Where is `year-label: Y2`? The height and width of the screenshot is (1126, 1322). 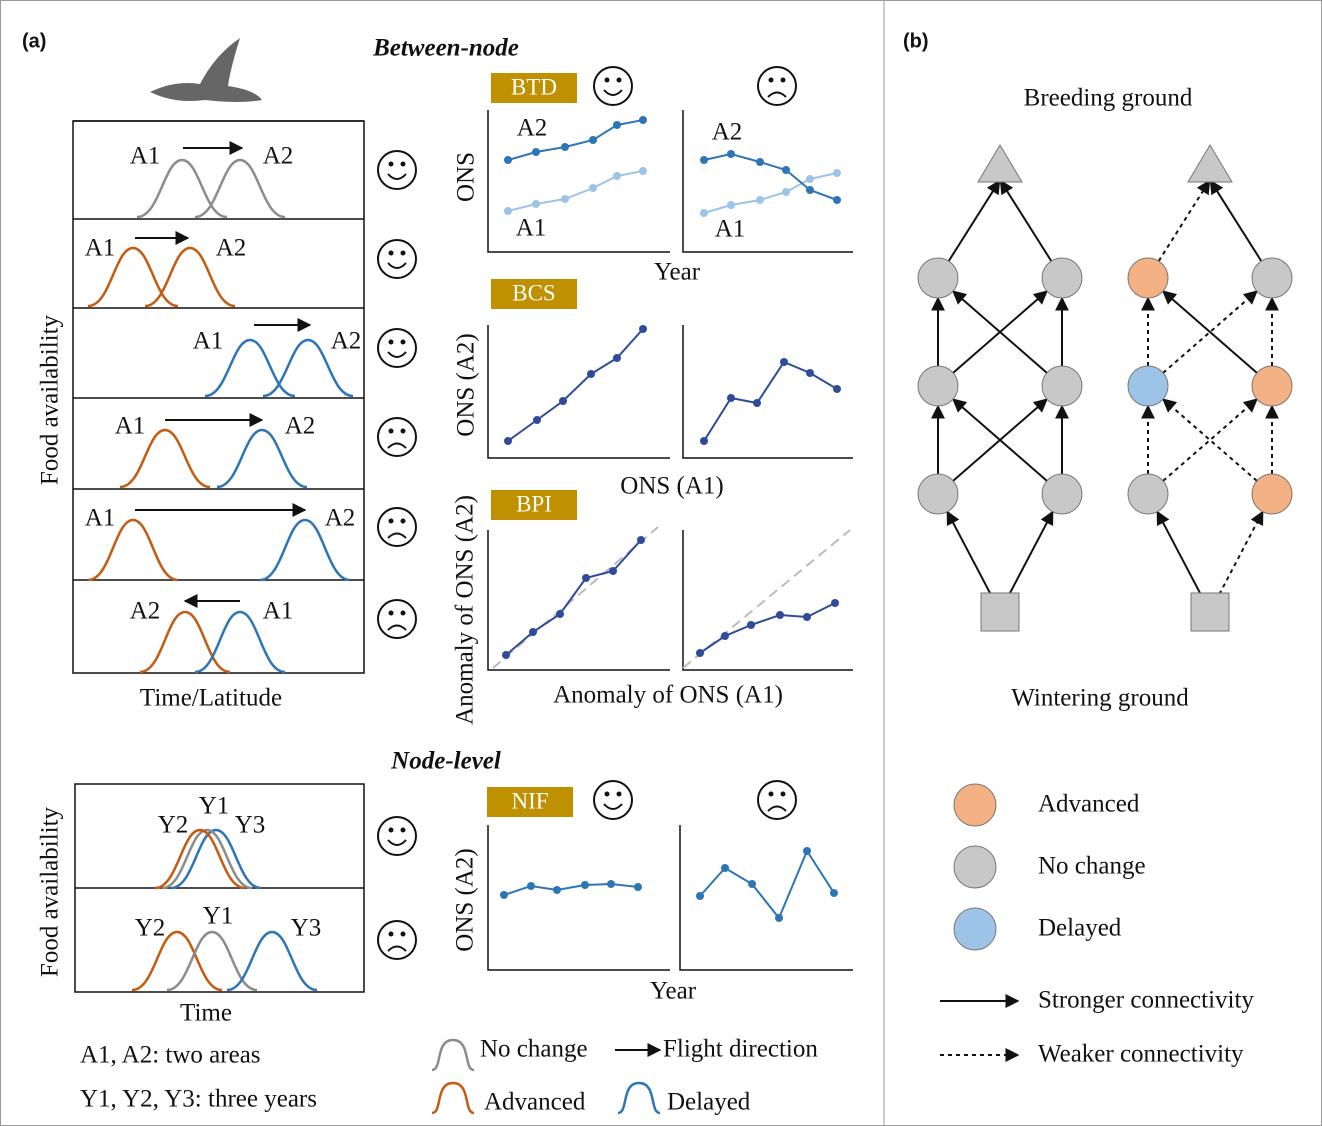 year-label: Y2 is located at coordinates (173, 825).